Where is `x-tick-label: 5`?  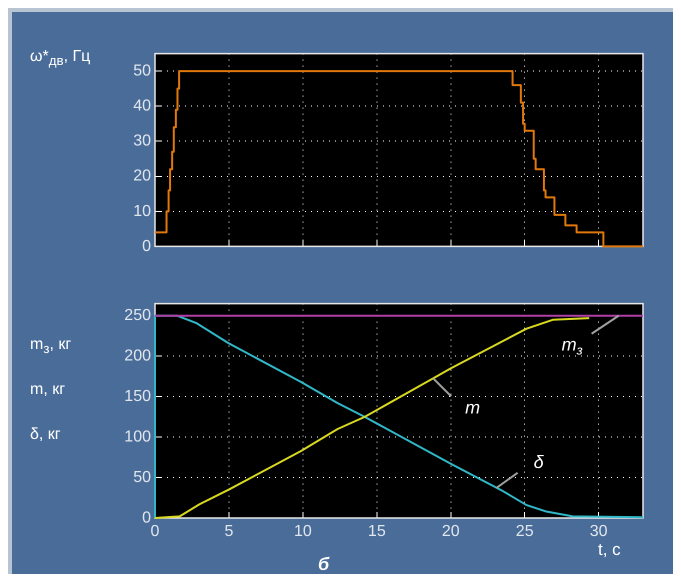
x-tick-label: 5 is located at coordinates (229, 531).